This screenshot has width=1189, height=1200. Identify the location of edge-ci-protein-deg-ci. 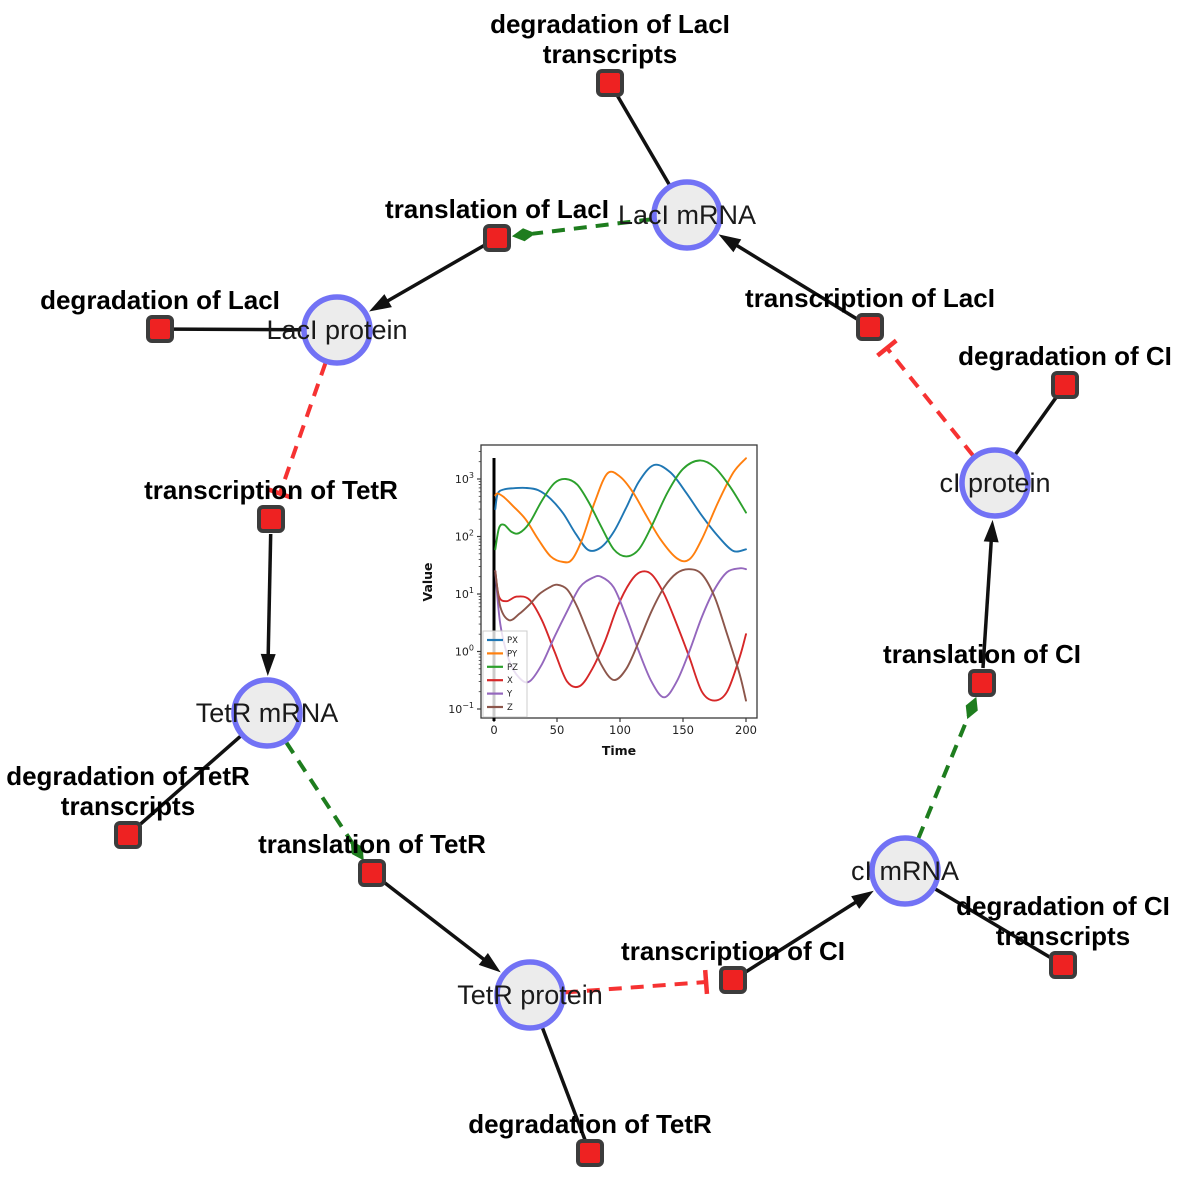
(1036, 425).